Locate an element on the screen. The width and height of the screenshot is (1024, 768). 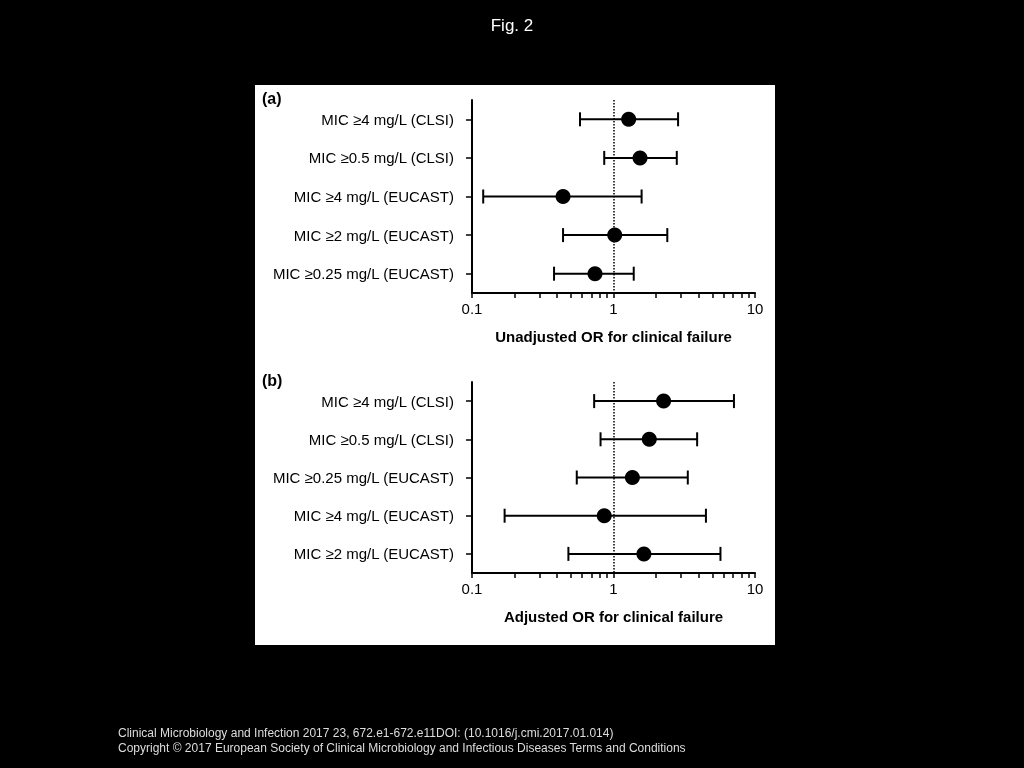
x-axis-title: Adjusted OR for clinical failure is located at coordinates (613, 616).